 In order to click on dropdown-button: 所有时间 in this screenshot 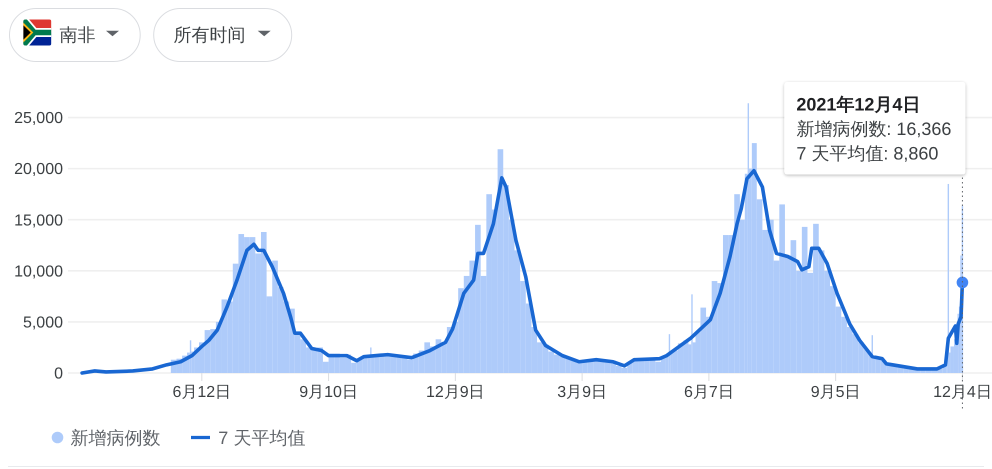, I will do `click(222, 35)`.